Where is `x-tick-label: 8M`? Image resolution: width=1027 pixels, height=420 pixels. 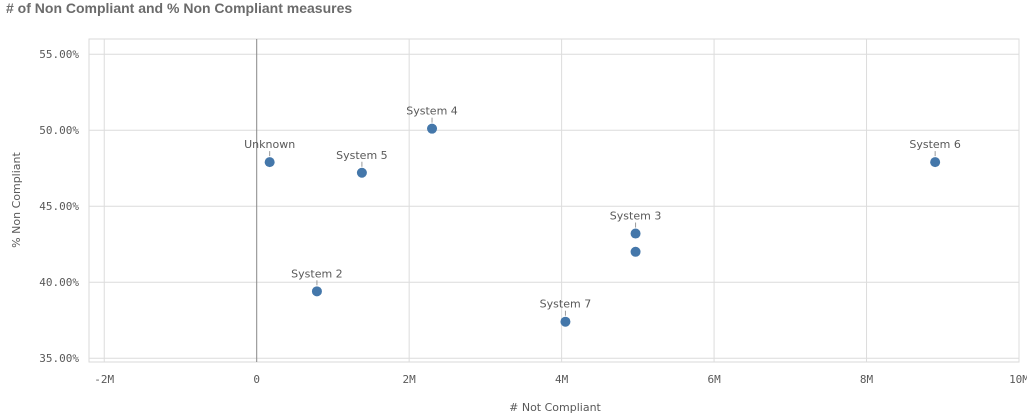
x-tick-label: 8M is located at coordinates (867, 379).